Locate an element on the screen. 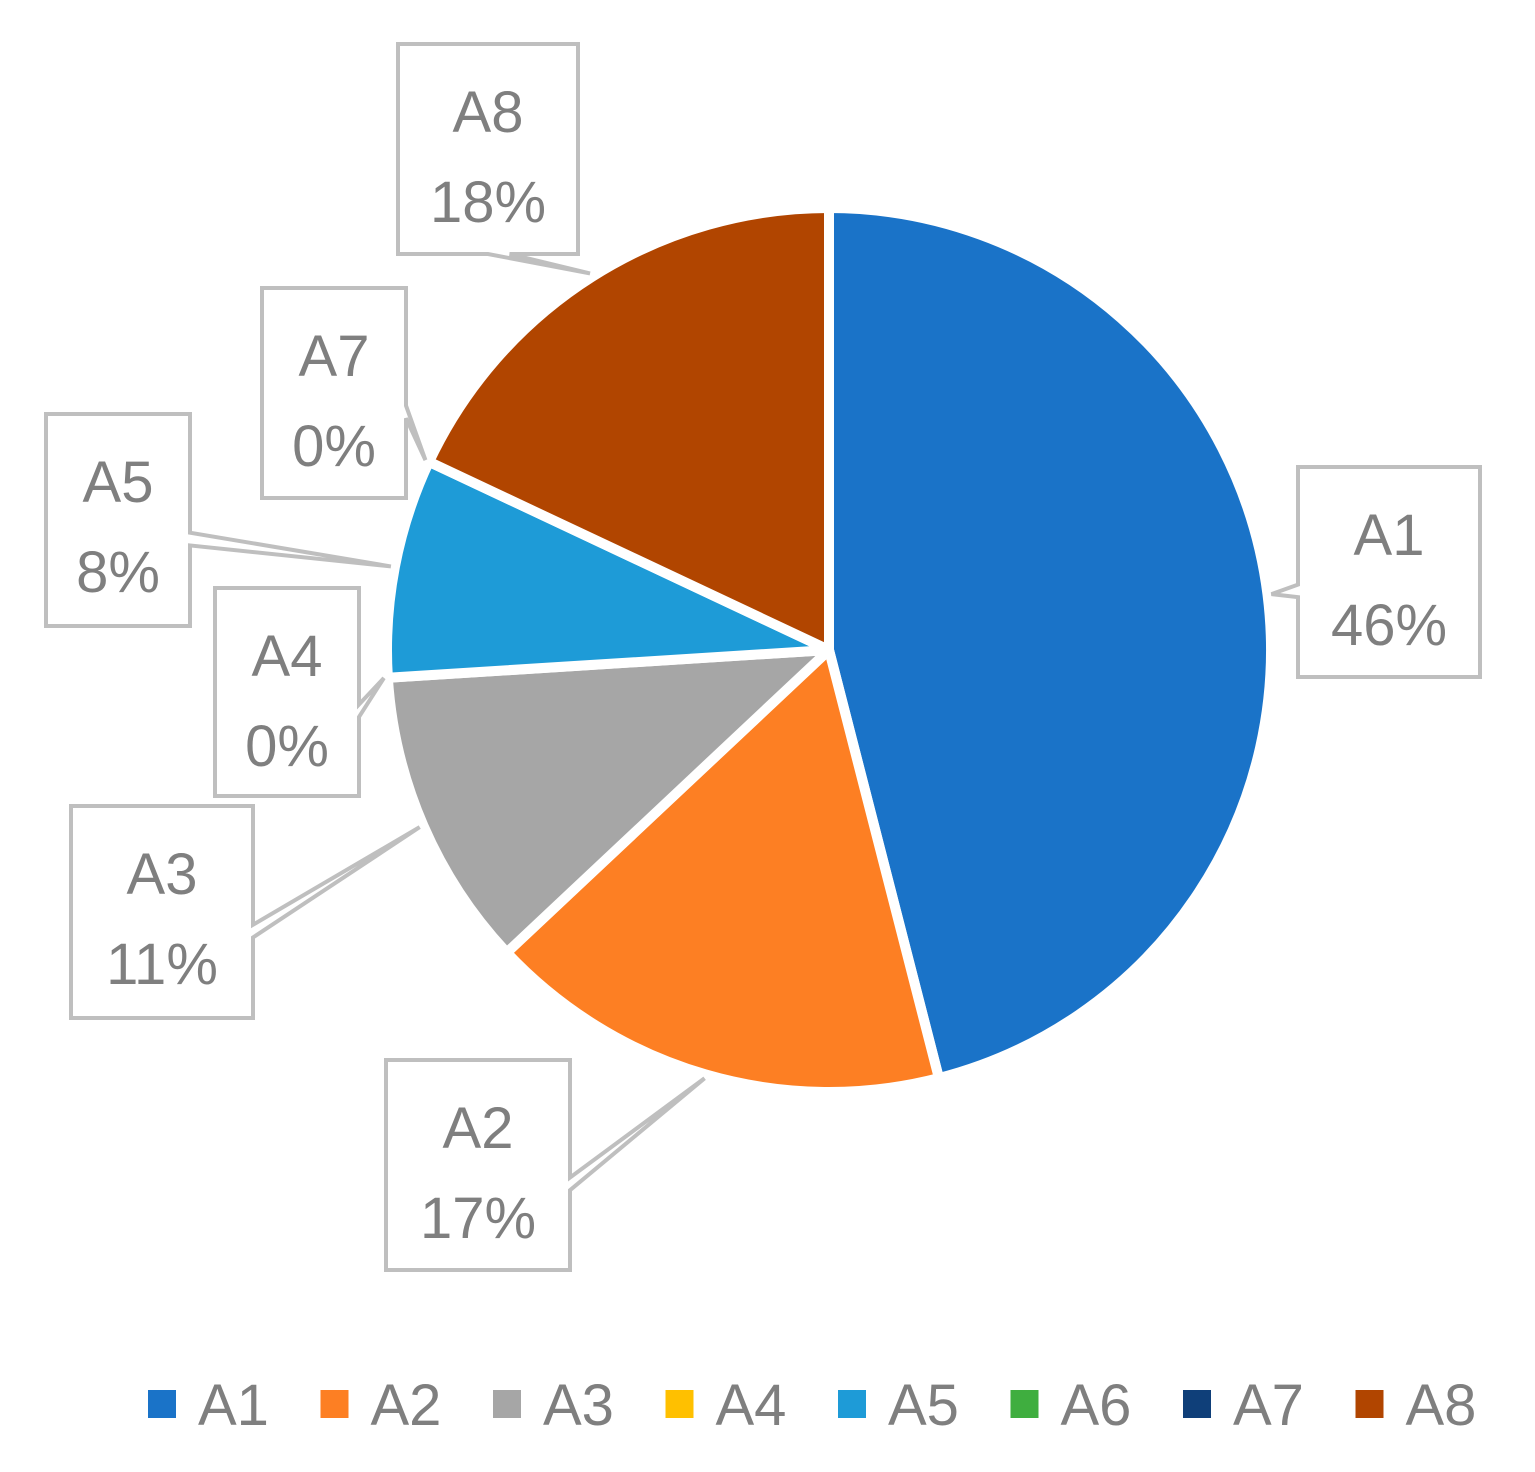 The width and height of the screenshot is (1535, 1472). data-label-value: 46% is located at coordinates (1389, 625).